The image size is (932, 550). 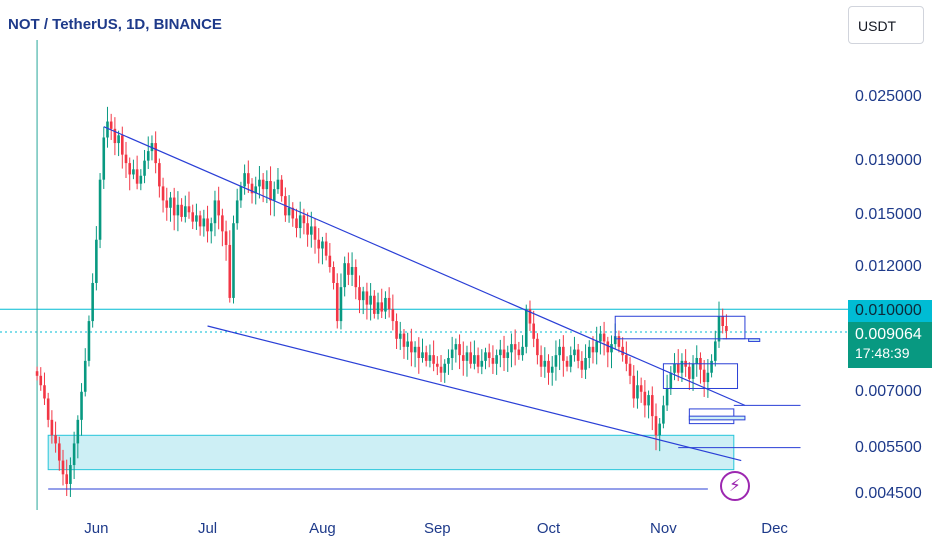 What do you see at coordinates (774, 528) in the screenshot?
I see `x-tick-label: Dec` at bounding box center [774, 528].